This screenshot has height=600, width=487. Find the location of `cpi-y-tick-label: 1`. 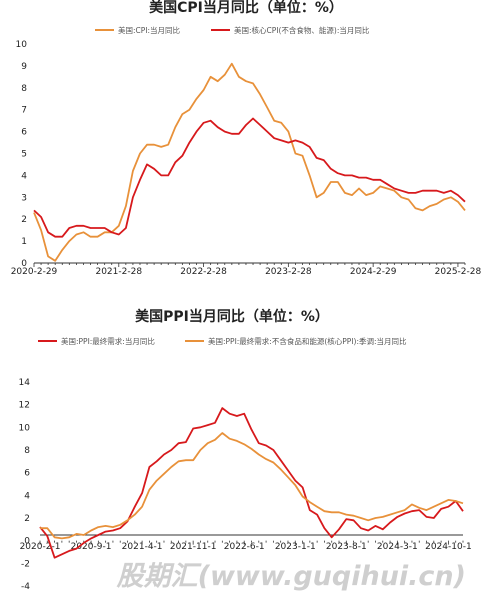

cpi-y-tick-label: 1 is located at coordinates (24, 242).